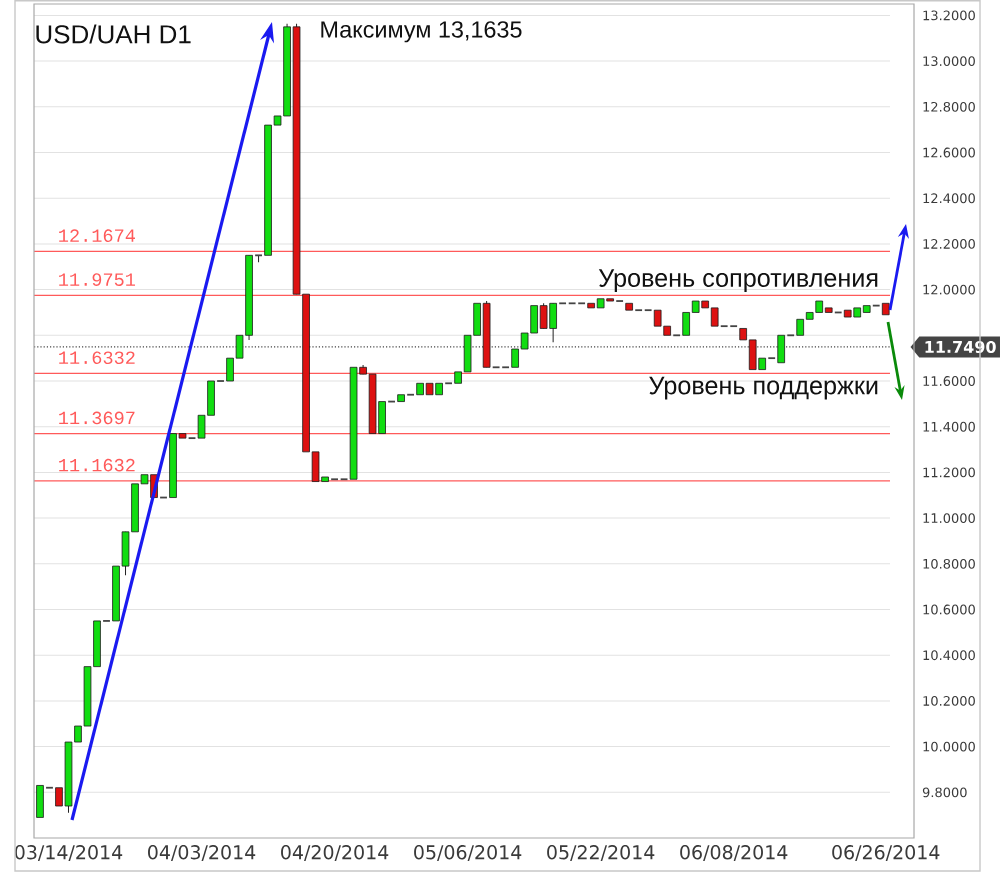  Describe the element at coordinates (335, 853) in the screenshot. I see `x-tick-label: 04/20/2014` at that location.